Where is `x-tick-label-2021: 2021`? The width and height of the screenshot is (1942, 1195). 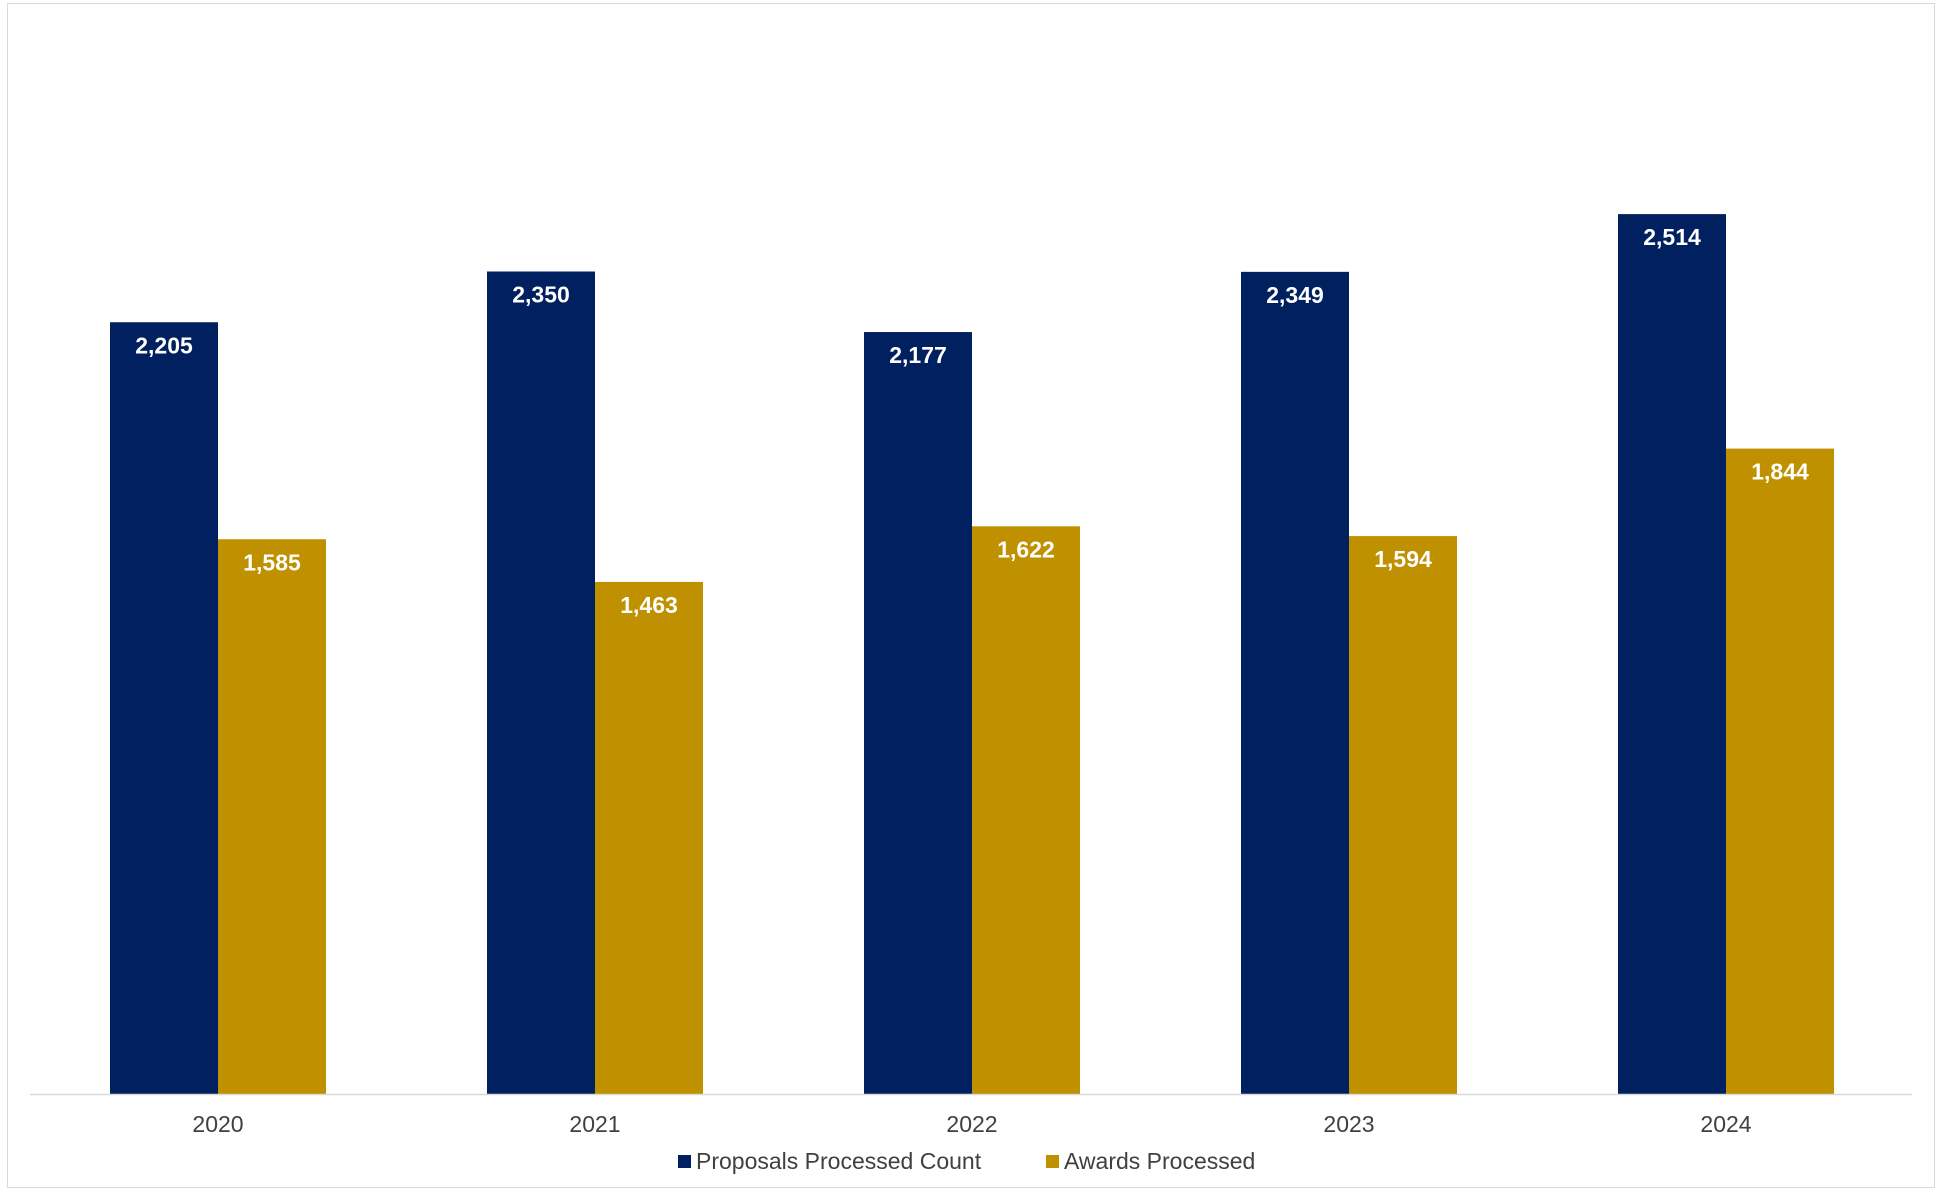 x-tick-label-2021: 2021 is located at coordinates (594, 1124).